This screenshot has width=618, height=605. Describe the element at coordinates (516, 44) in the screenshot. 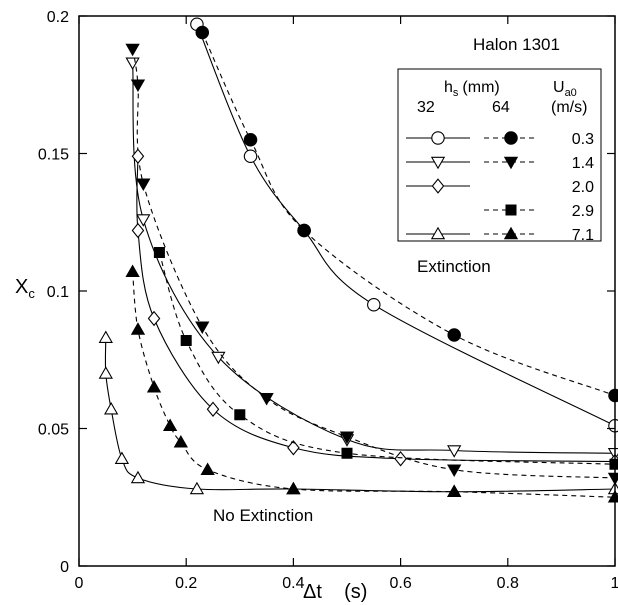

I see `annotation-halon: Halon 1301` at that location.